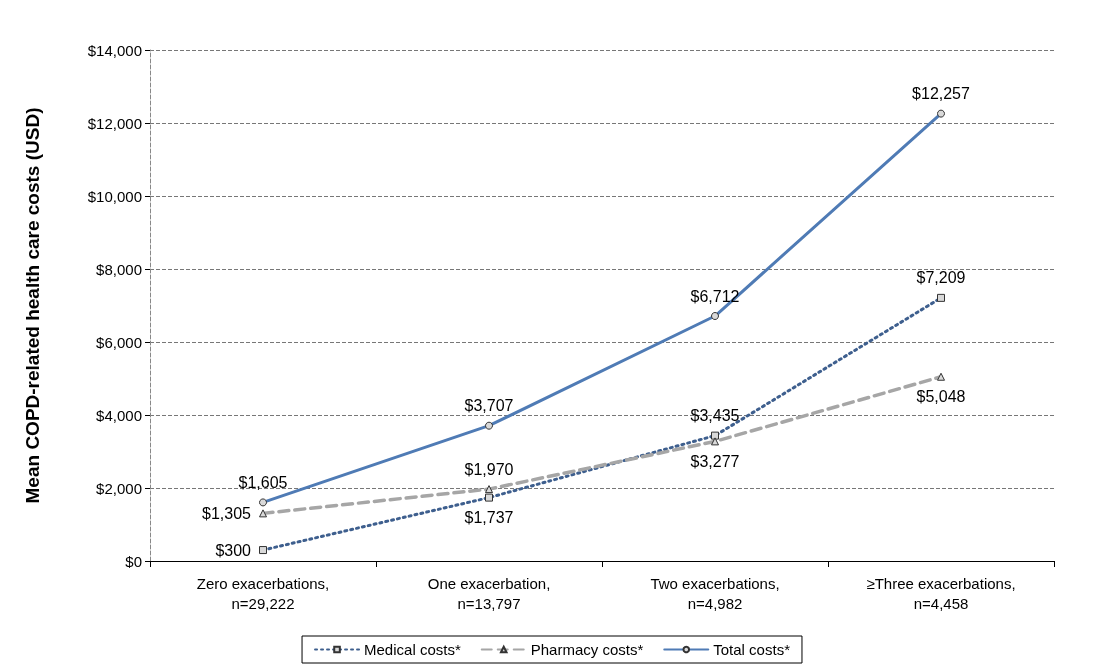 This screenshot has width=1104, height=671. I want to click on data-label: $7,209, so click(941, 278).